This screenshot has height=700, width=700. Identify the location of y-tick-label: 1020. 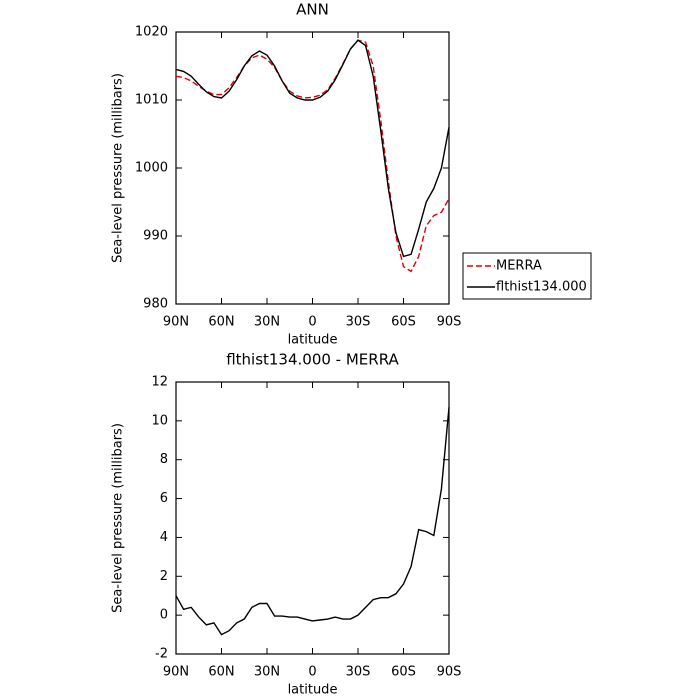
(151, 32).